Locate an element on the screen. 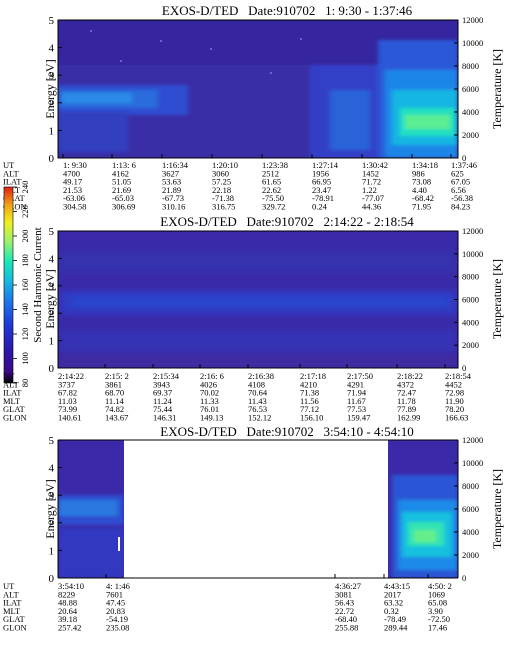 Image resolution: width=505 pixels, height=649 pixels. panel-2-ytick-label: 5 is located at coordinates (52, 232).